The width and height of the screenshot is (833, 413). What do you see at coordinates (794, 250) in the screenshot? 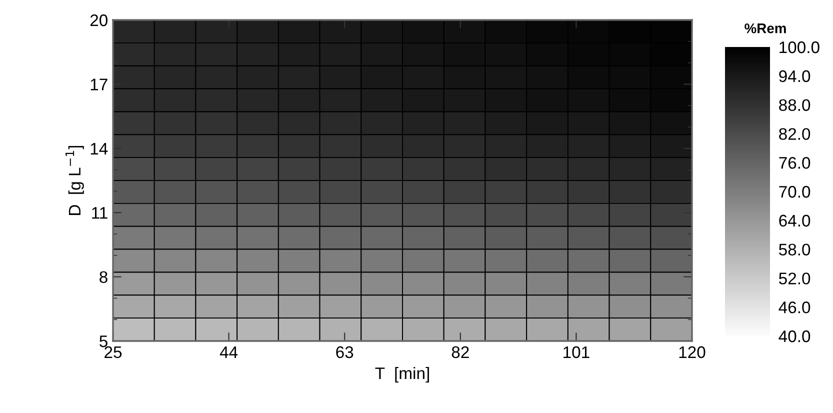
I see `color-bar-label: 58.0` at bounding box center [794, 250].